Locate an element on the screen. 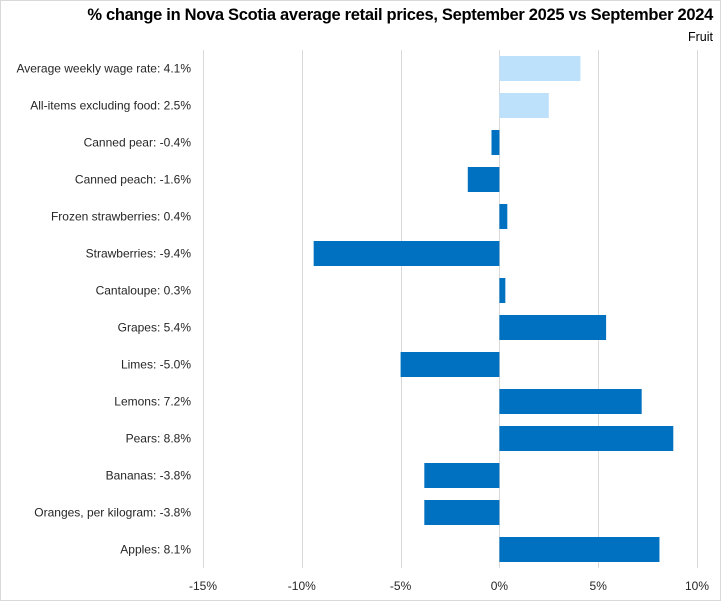  x-tick-label: -15% is located at coordinates (203, 586).